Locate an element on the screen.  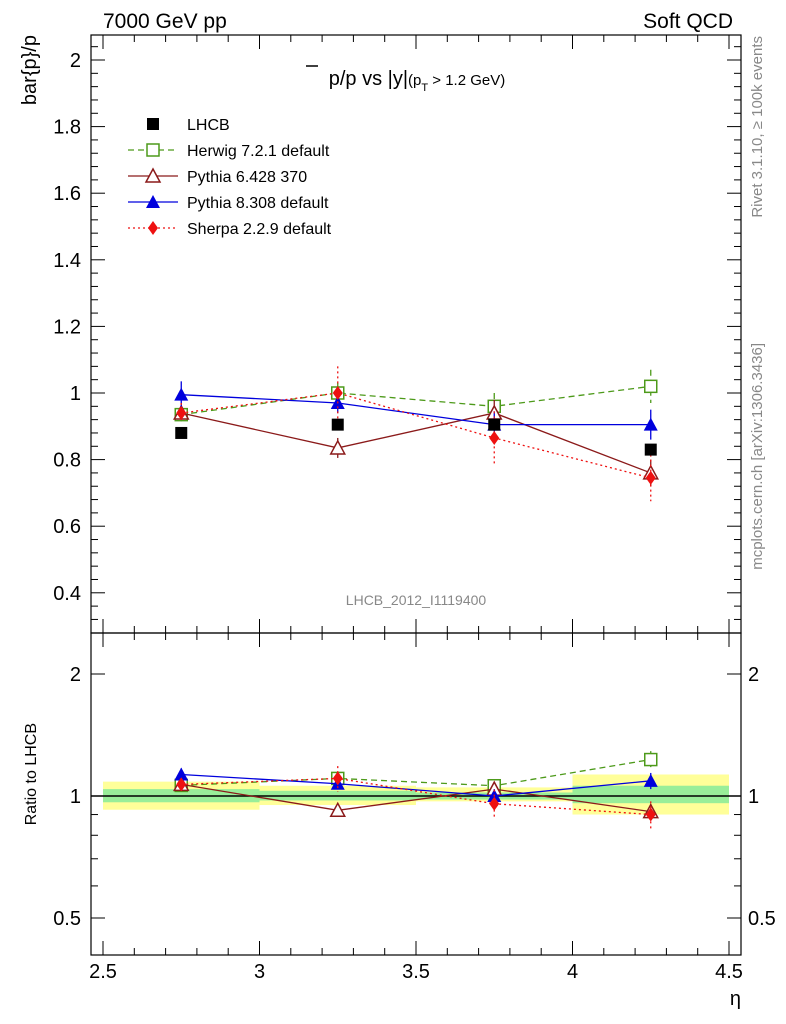
legend-label: Herwig 7.2.1 default is located at coordinates (258, 151).